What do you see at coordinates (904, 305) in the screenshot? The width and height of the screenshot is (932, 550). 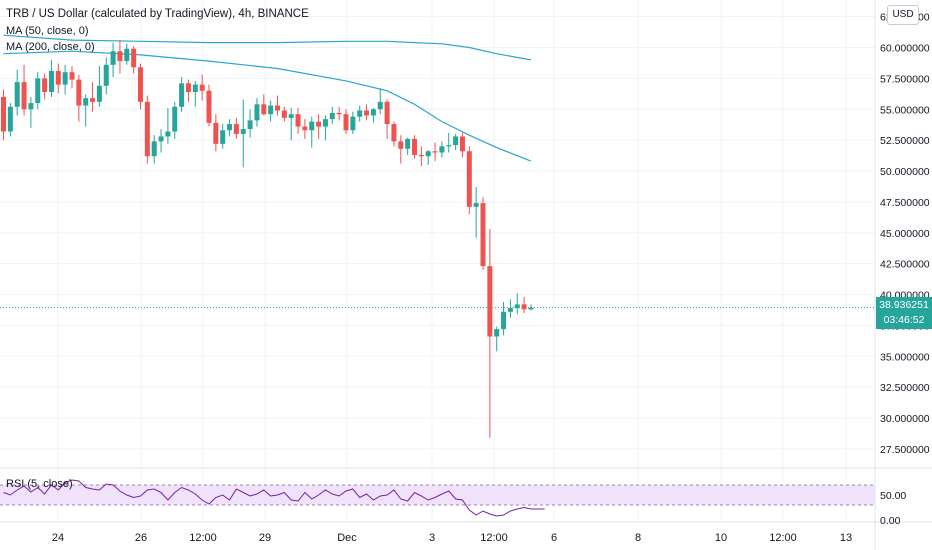 I see `current-price-value: 38.936251` at bounding box center [904, 305].